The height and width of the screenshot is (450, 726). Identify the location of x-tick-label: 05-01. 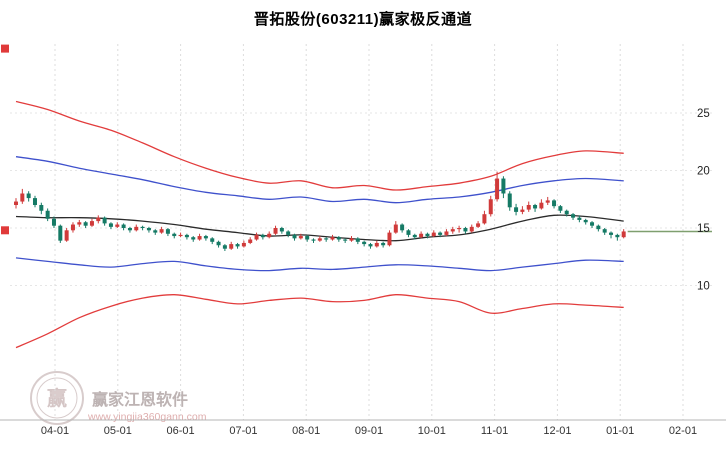
(118, 431).